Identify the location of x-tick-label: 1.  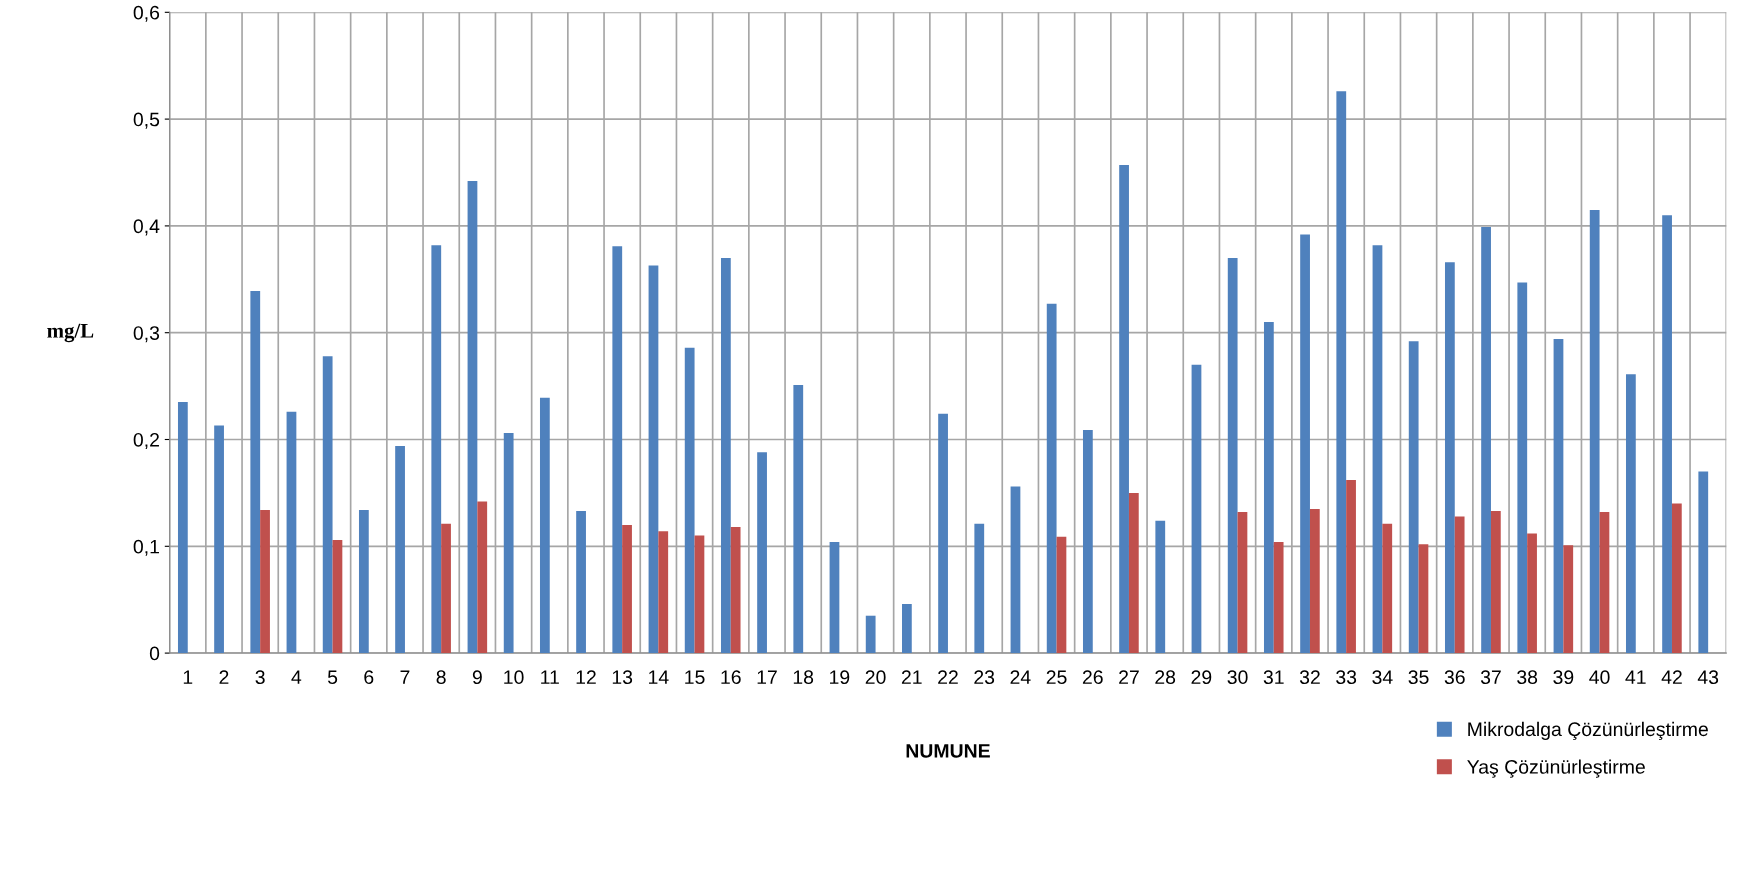
(188, 677).